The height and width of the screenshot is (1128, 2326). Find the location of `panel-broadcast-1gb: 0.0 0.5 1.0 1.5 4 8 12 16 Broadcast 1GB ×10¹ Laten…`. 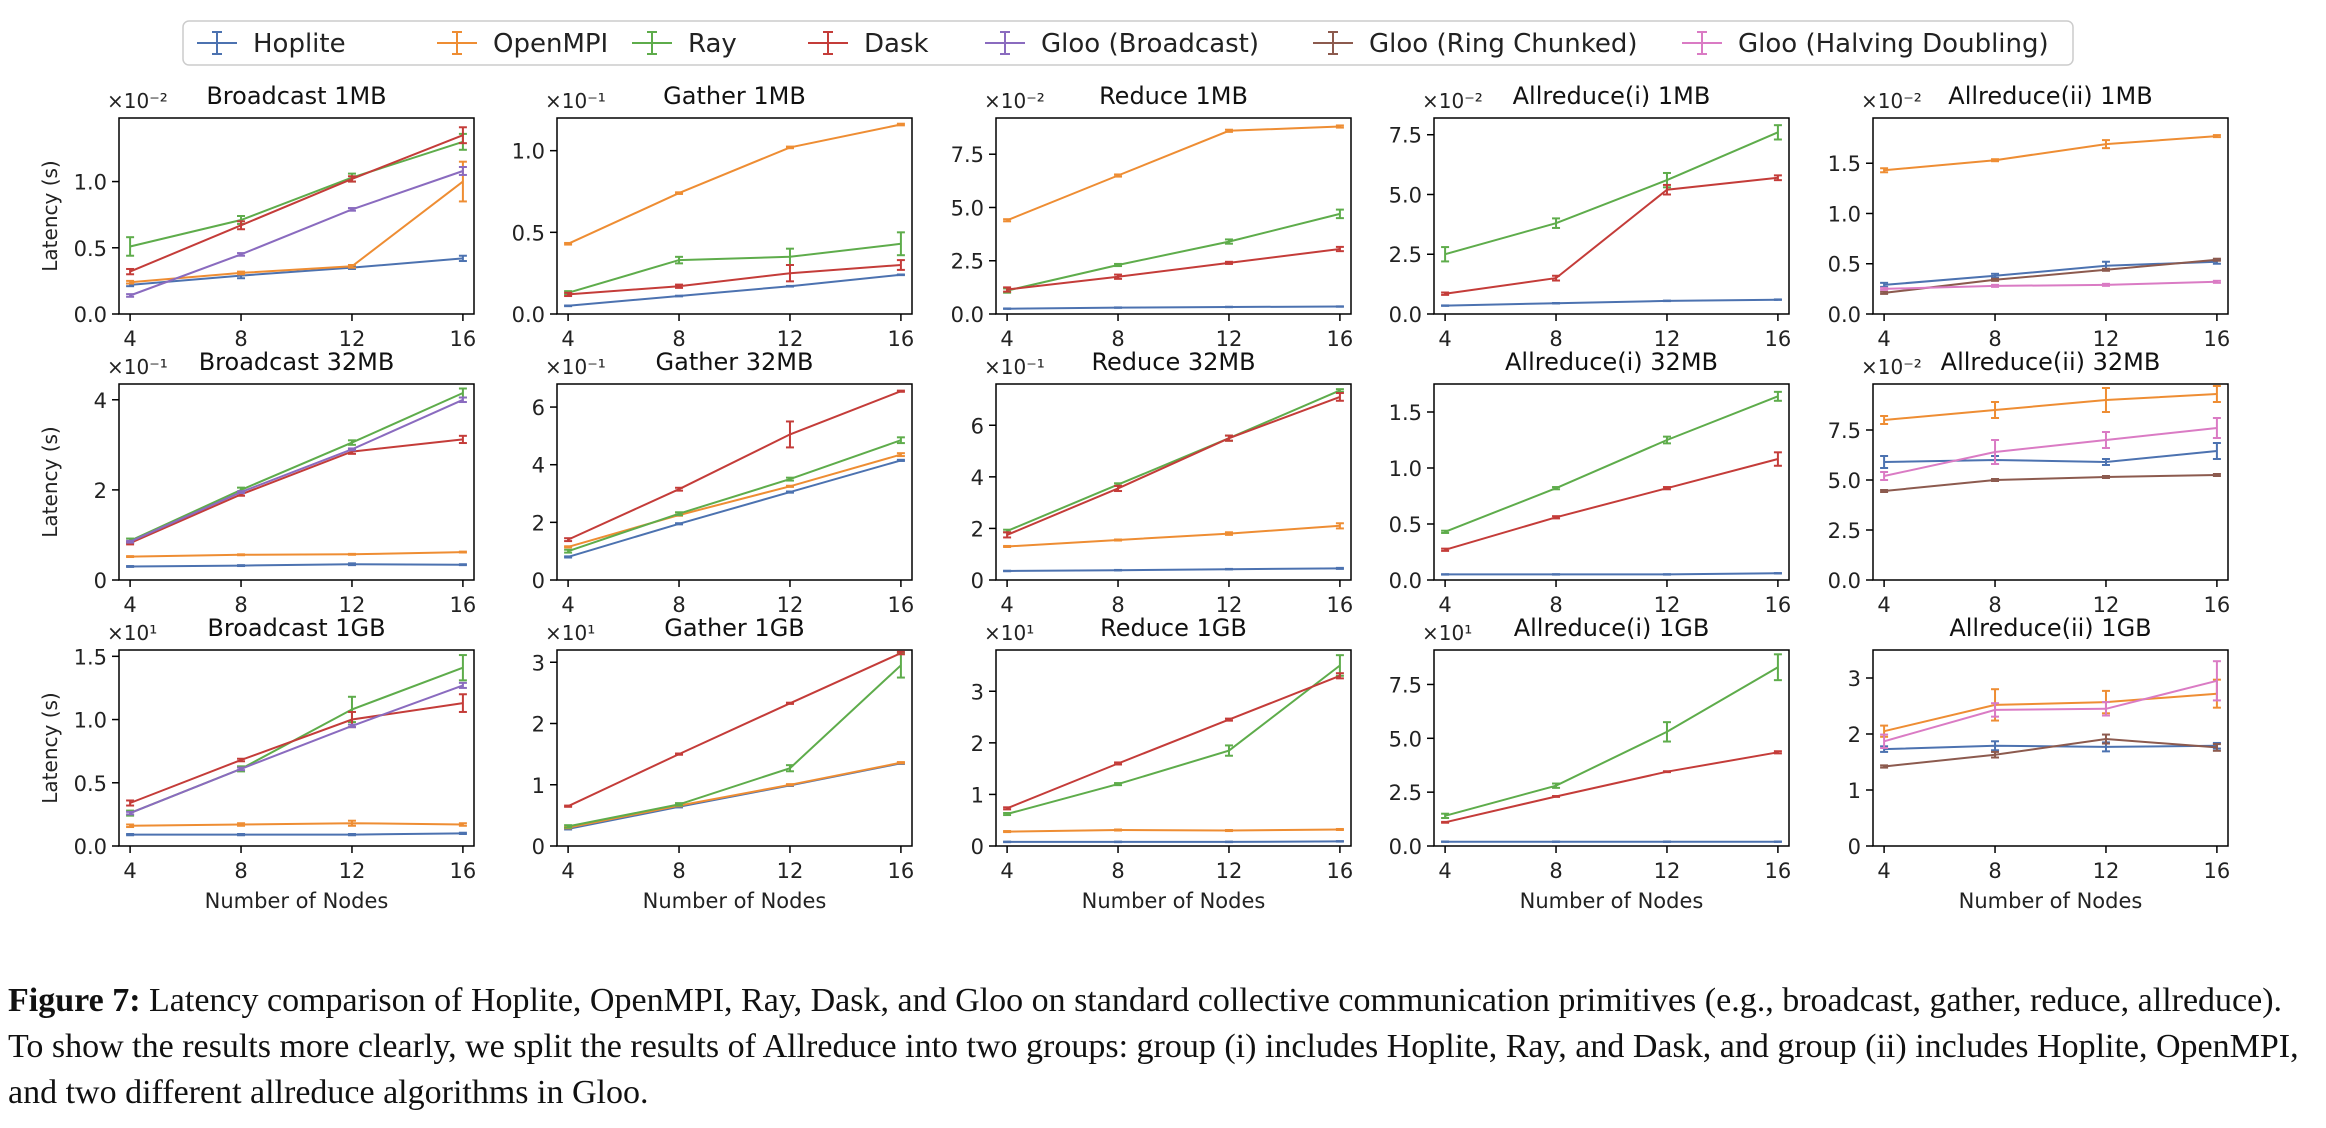

panel-broadcast-1gb: 0.0 0.5 1.0 1.5 4 8 12 16 Broadcast 1GB ×10¹ Laten… is located at coordinates (257, 763).